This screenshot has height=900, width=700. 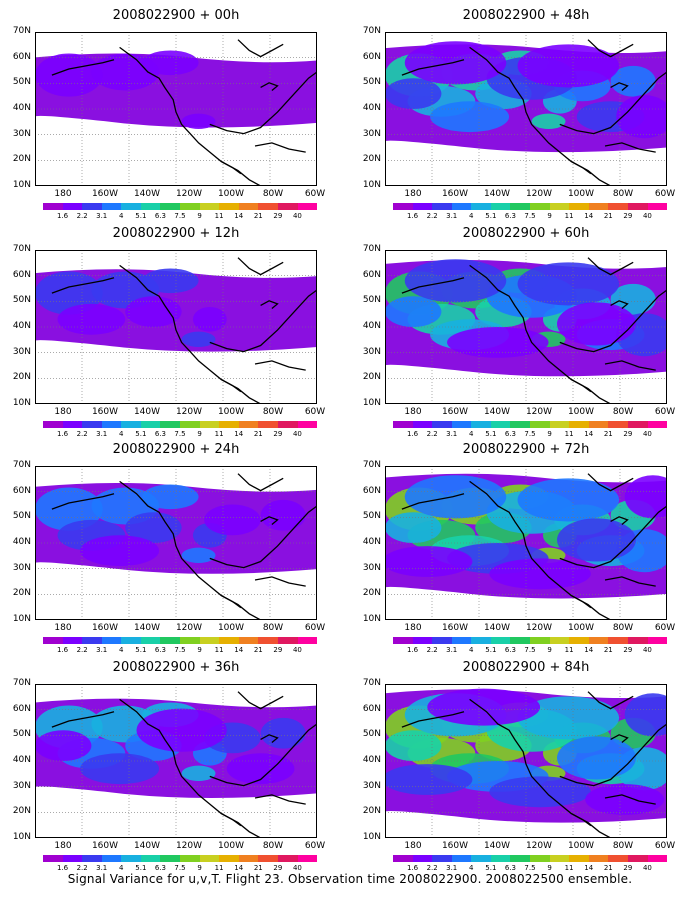 I want to click on colorbar-label: 7.5, so click(x=530, y=216).